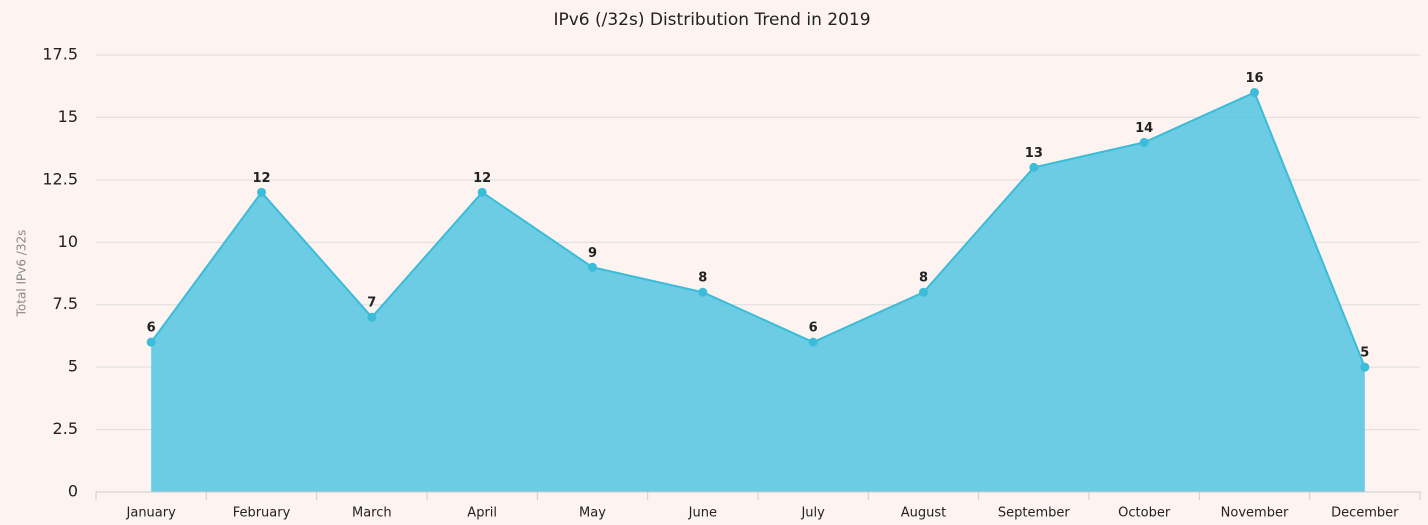 This screenshot has width=1428, height=525. I want to click on y-tick-label: 12.5, so click(60, 178).